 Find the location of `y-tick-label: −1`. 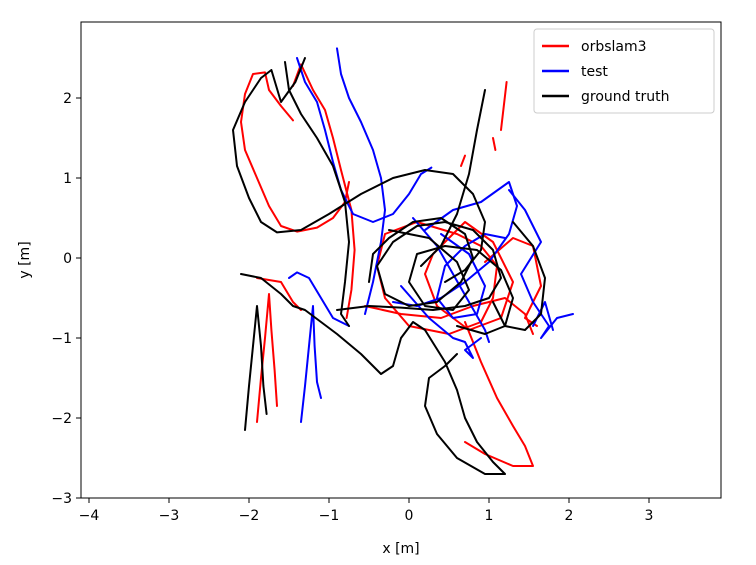

y-tick-label: −1 is located at coordinates (61, 339).